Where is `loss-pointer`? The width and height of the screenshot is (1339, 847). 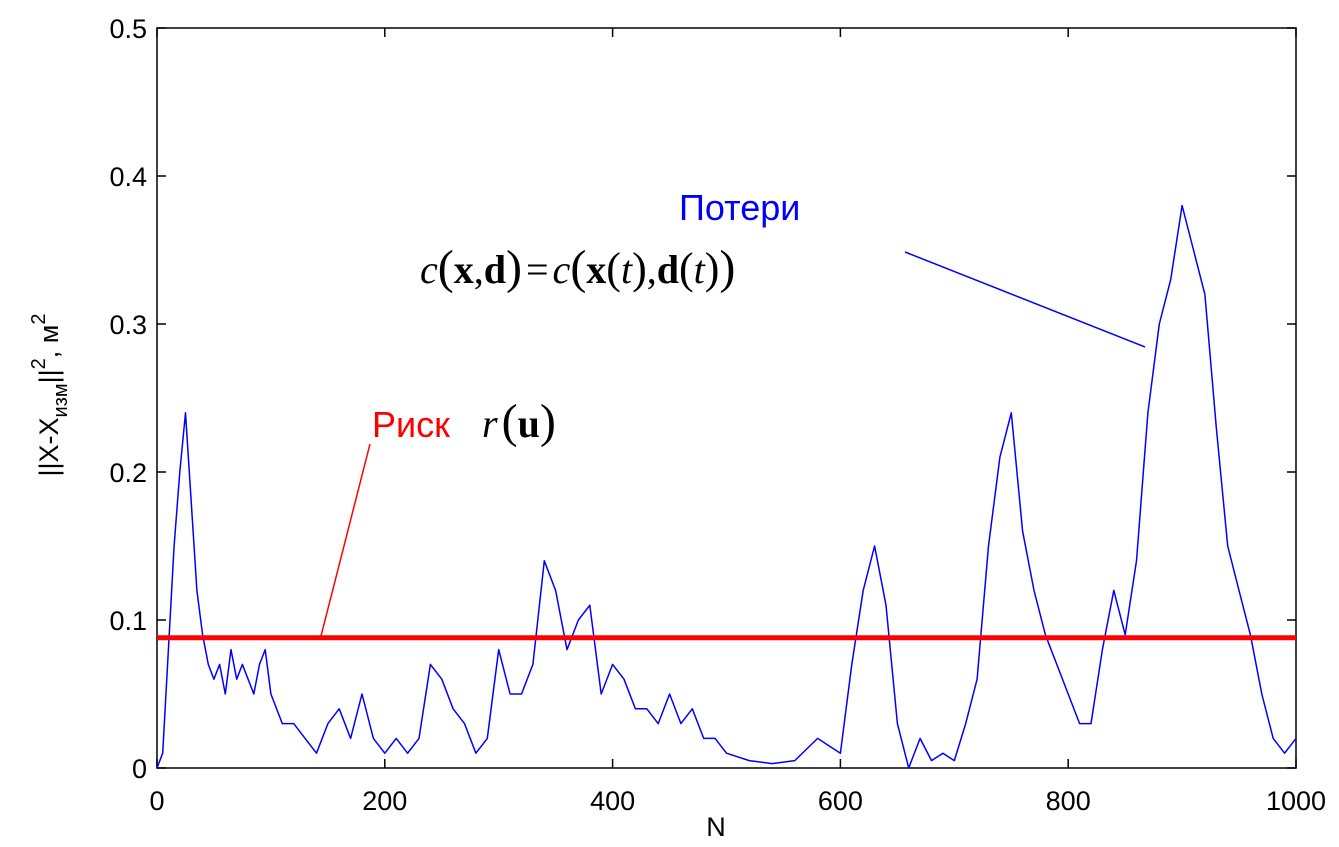
loss-pointer is located at coordinates (1025, 299).